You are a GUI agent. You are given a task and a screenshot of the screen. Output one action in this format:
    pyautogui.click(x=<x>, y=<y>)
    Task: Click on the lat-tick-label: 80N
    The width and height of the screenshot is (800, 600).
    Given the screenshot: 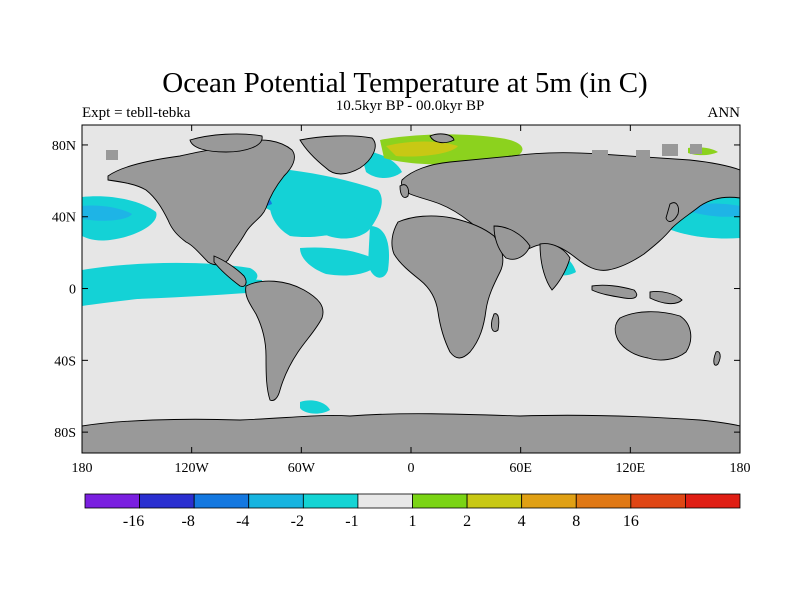 What is the action you would take?
    pyautogui.click(x=64, y=146)
    